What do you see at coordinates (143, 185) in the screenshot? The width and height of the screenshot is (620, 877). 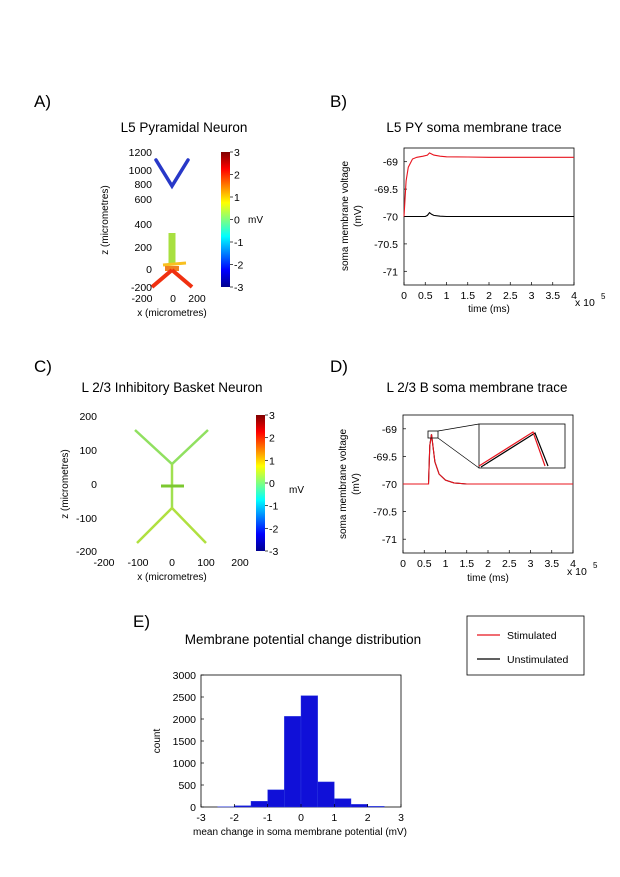 I see `a-y-tick-label: 800` at bounding box center [143, 185].